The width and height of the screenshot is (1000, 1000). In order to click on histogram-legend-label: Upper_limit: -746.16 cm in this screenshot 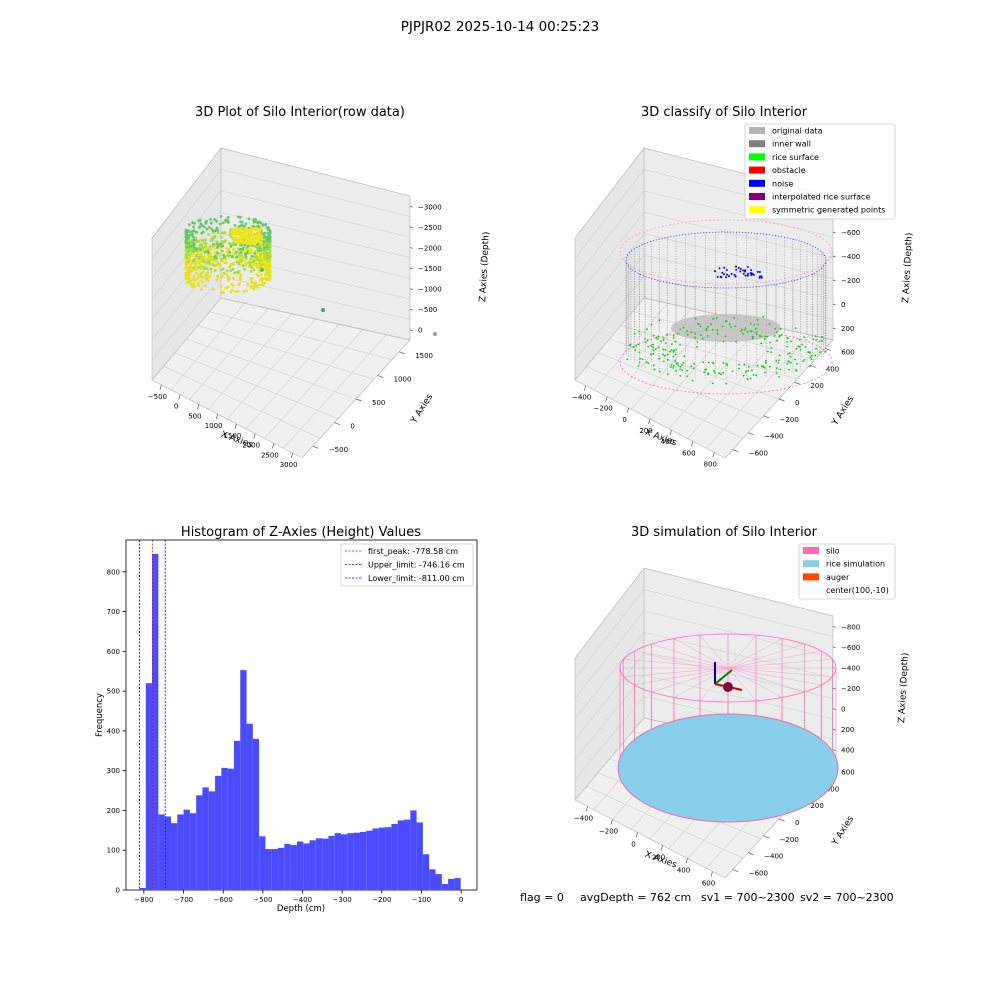, I will do `click(416, 565)`.